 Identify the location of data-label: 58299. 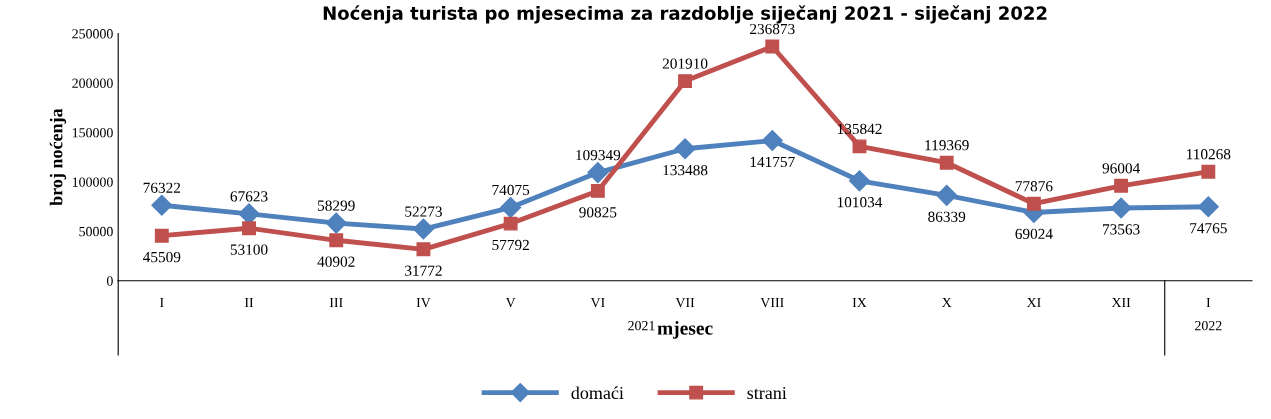
(336, 205).